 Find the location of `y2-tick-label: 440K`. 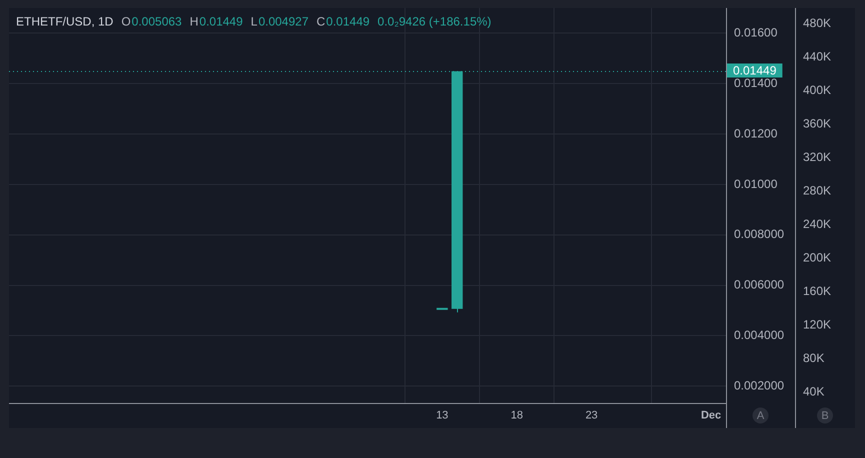

y2-tick-label: 440K is located at coordinates (817, 57).